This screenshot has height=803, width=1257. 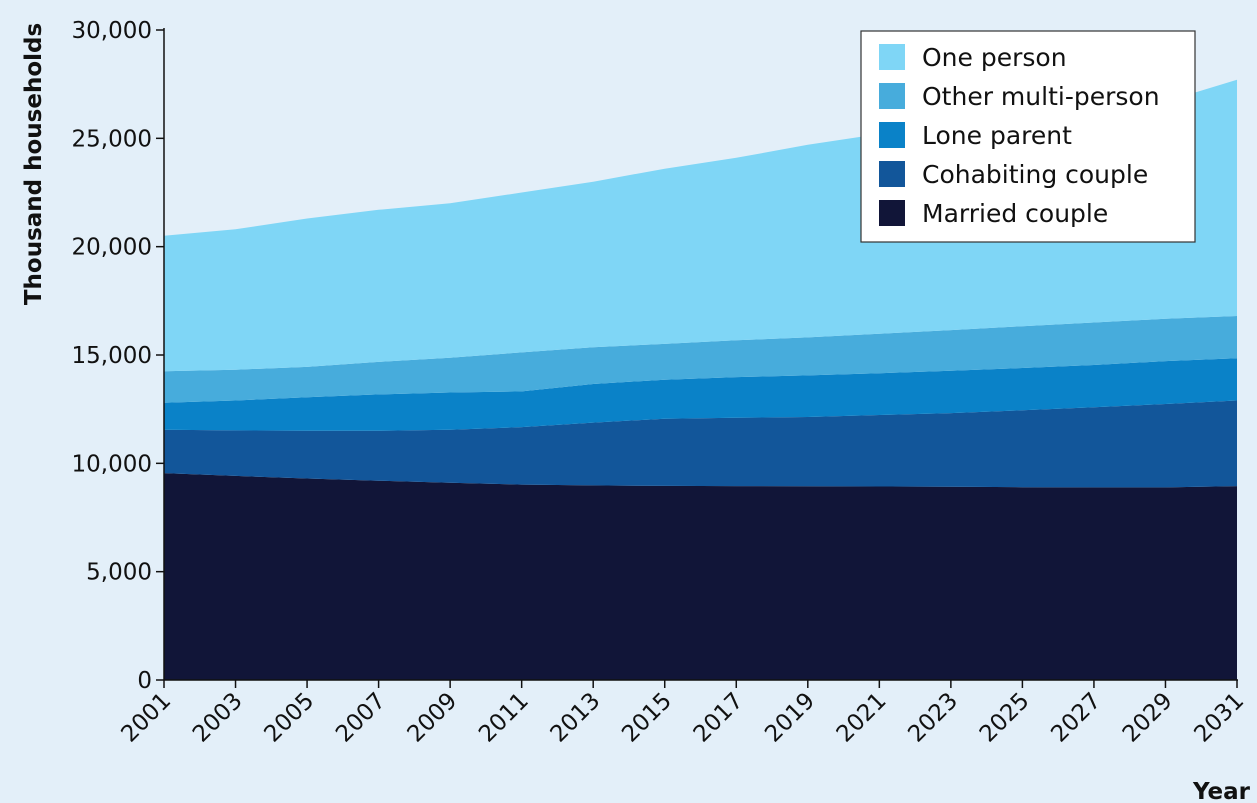 I want to click on x-tick-label: 2021, so click(x=862, y=718).